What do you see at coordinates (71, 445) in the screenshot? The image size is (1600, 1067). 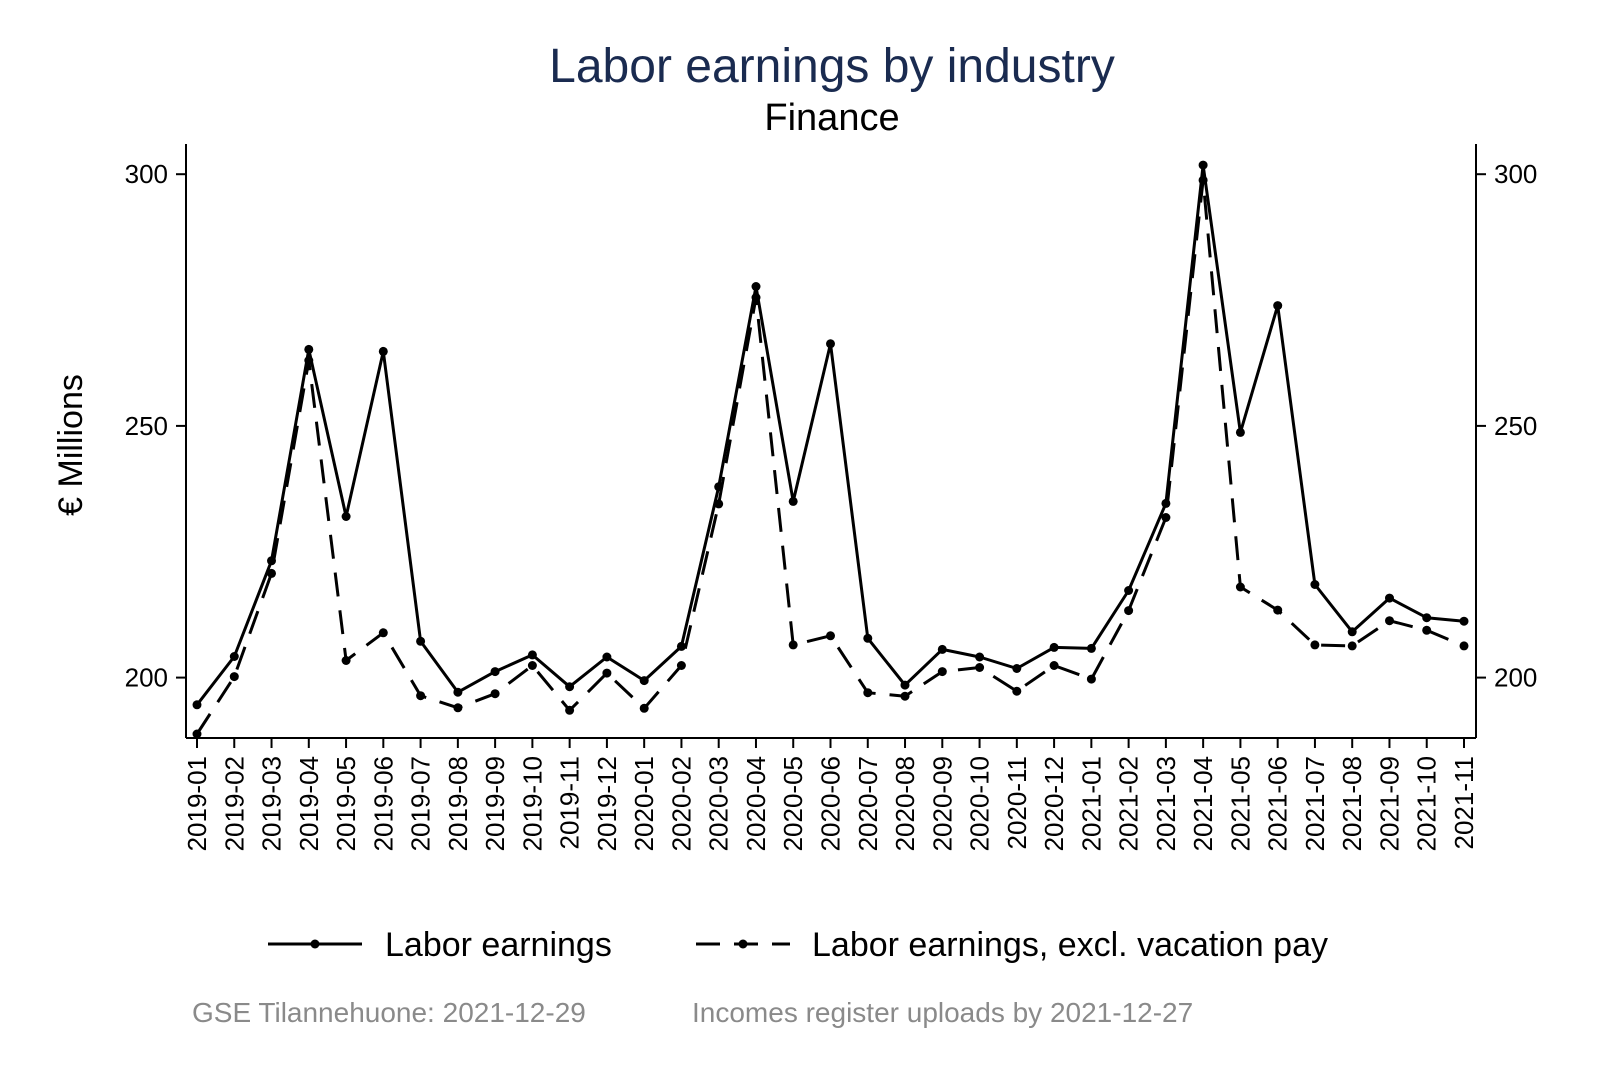 I see `y-axis-label: € Millions` at bounding box center [71, 445].